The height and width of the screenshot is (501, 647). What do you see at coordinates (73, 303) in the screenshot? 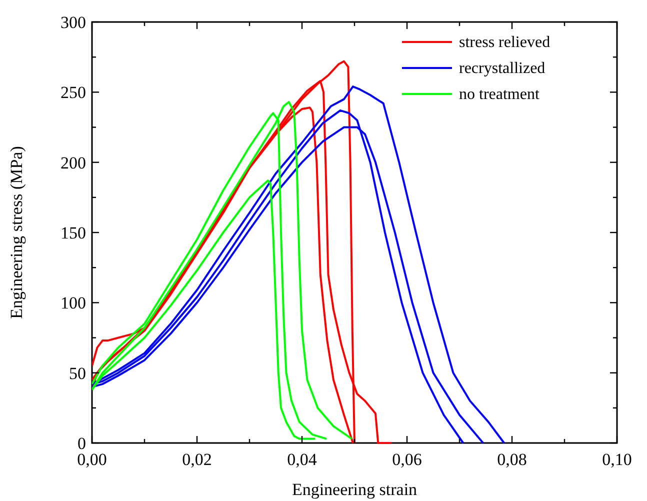
I see `y-tick-label: 100` at bounding box center [73, 303].